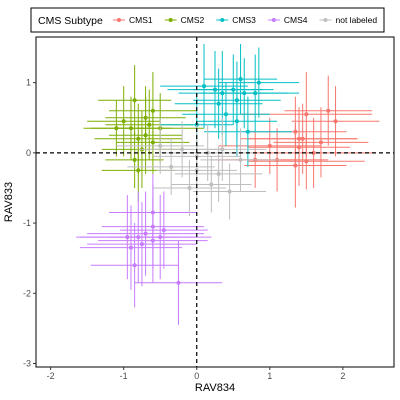  Describe the element at coordinates (124, 376) in the screenshot. I see `x-tick-label: -1` at that location.